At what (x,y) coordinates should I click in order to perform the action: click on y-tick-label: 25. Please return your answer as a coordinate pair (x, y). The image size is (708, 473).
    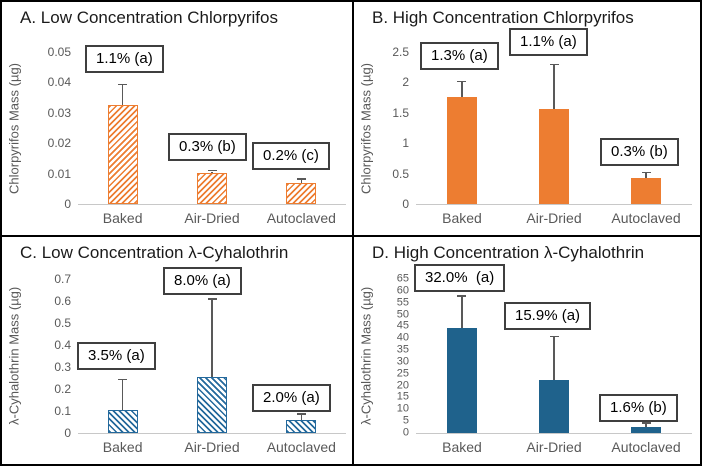
    Looking at the image, I should click on (402, 373).